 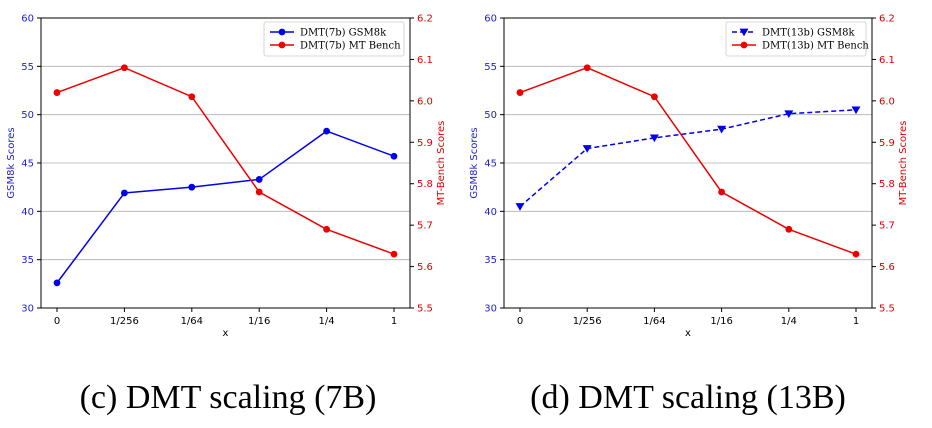 What do you see at coordinates (343, 33) in the screenshot?
I see `legend-label: DMT(7b) GSM8k` at bounding box center [343, 33].